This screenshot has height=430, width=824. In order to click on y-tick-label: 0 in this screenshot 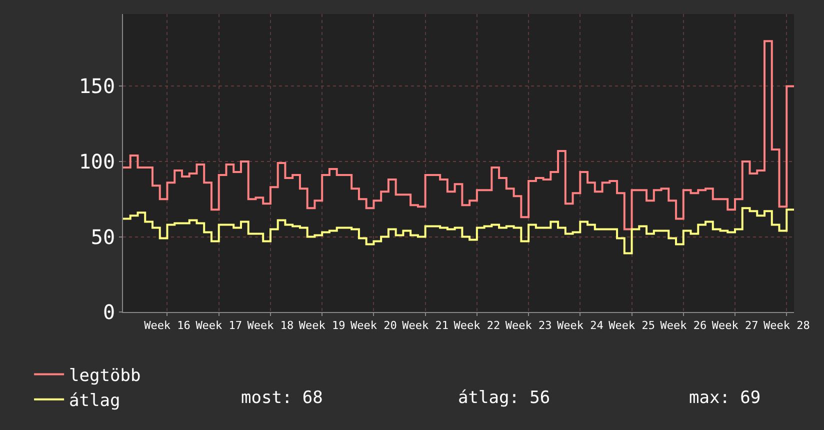, I will do `click(108, 312)`.